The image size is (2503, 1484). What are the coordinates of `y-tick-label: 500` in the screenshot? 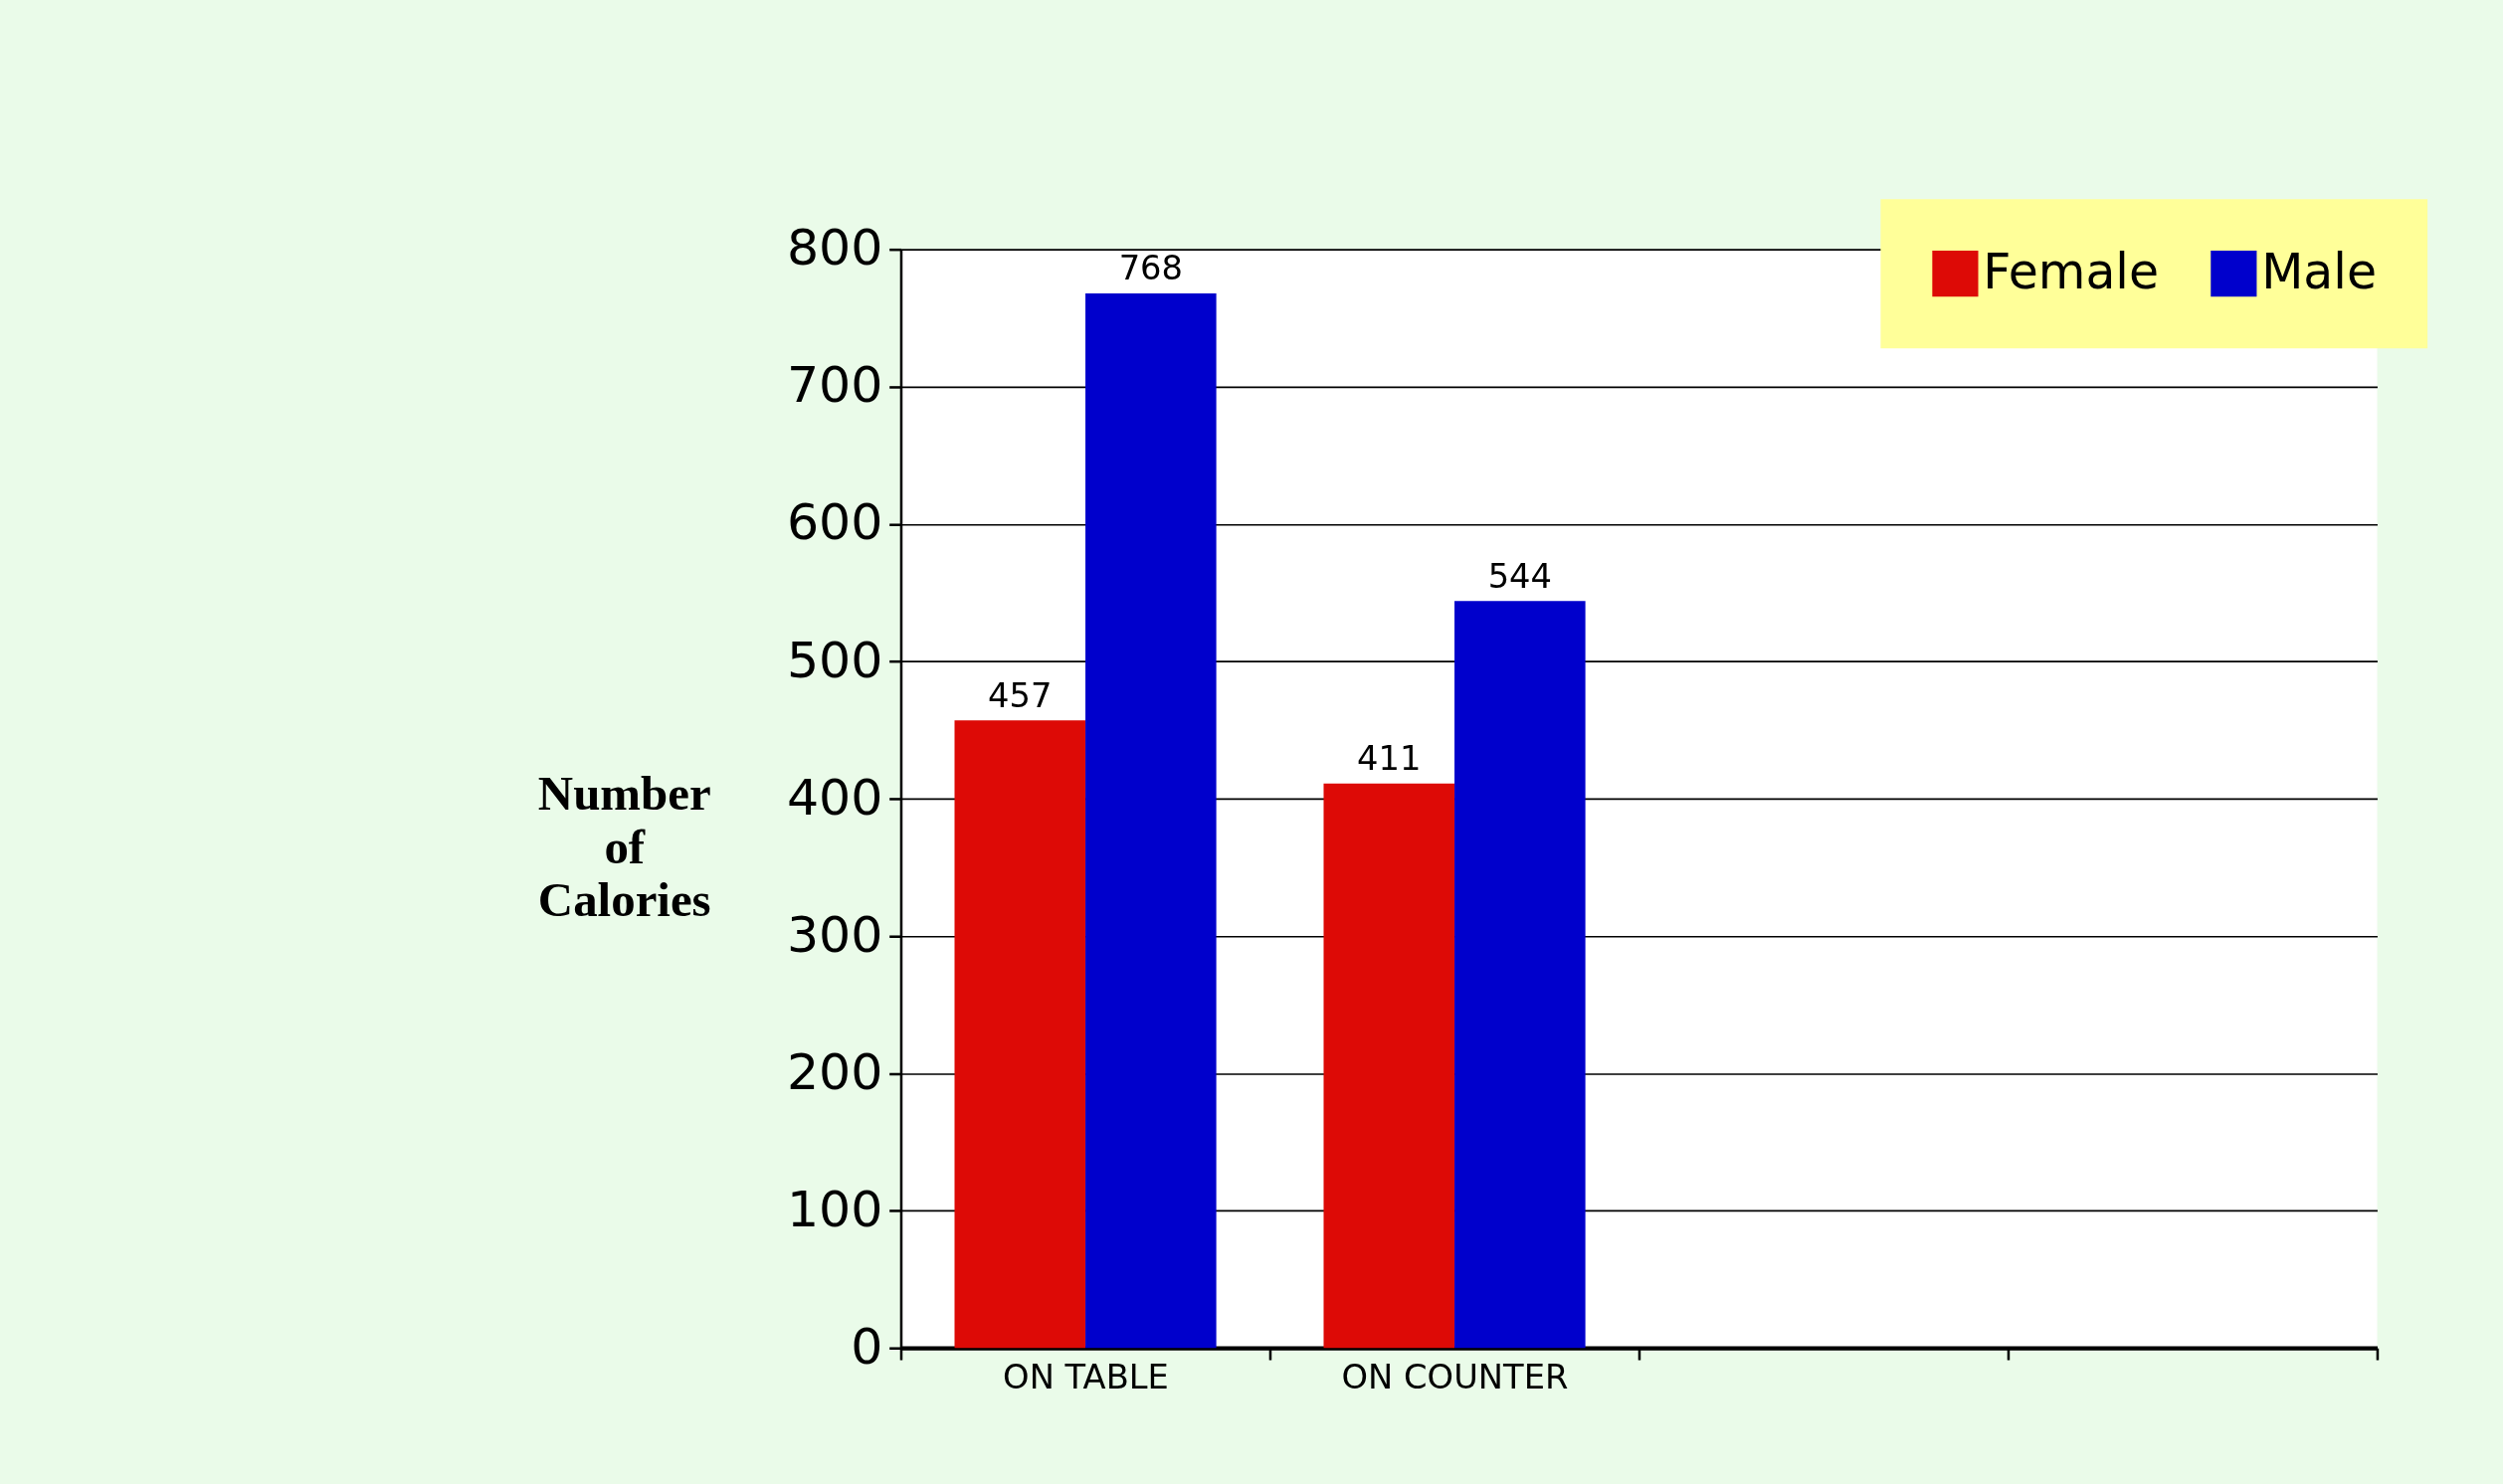 It's located at (834, 659).